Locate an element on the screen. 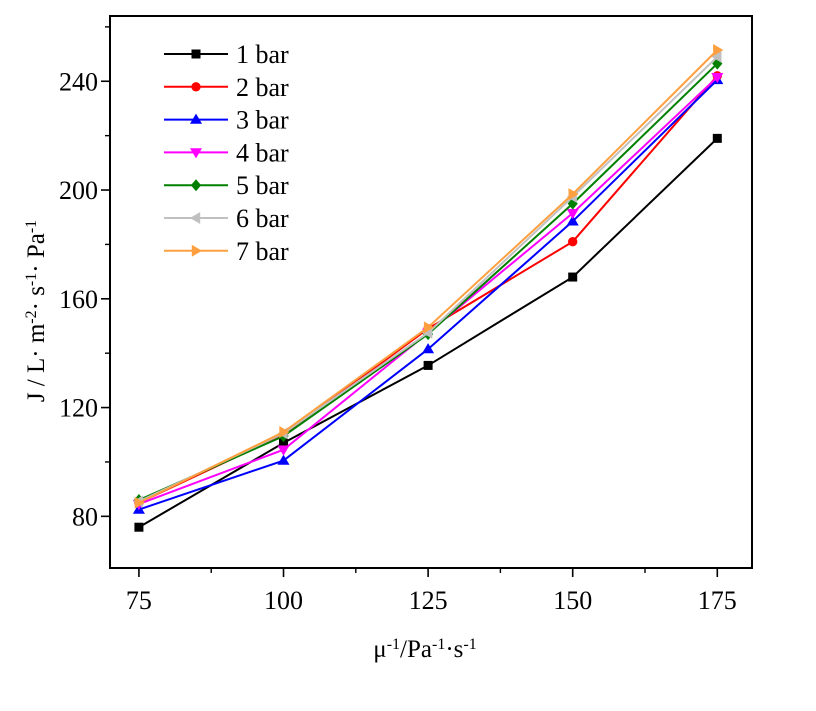  legend-label: 5 bar is located at coordinates (262, 185).